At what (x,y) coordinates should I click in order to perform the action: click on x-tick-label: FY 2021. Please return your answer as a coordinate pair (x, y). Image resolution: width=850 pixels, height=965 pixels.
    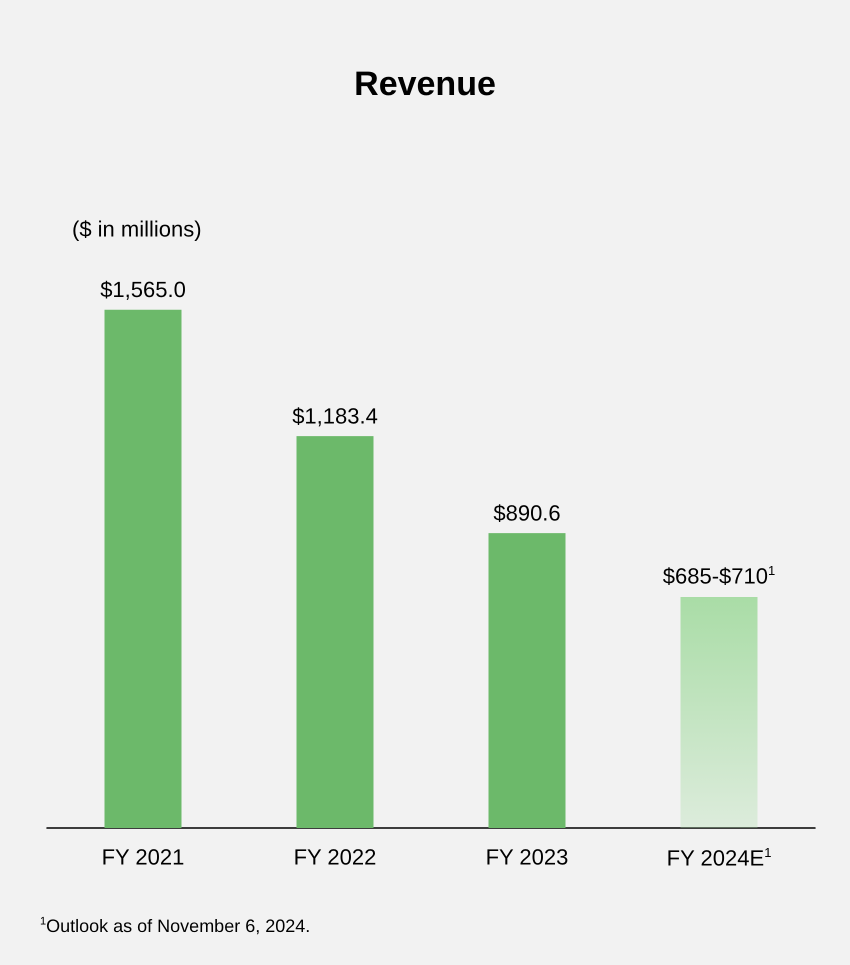
    Looking at the image, I should click on (143, 857).